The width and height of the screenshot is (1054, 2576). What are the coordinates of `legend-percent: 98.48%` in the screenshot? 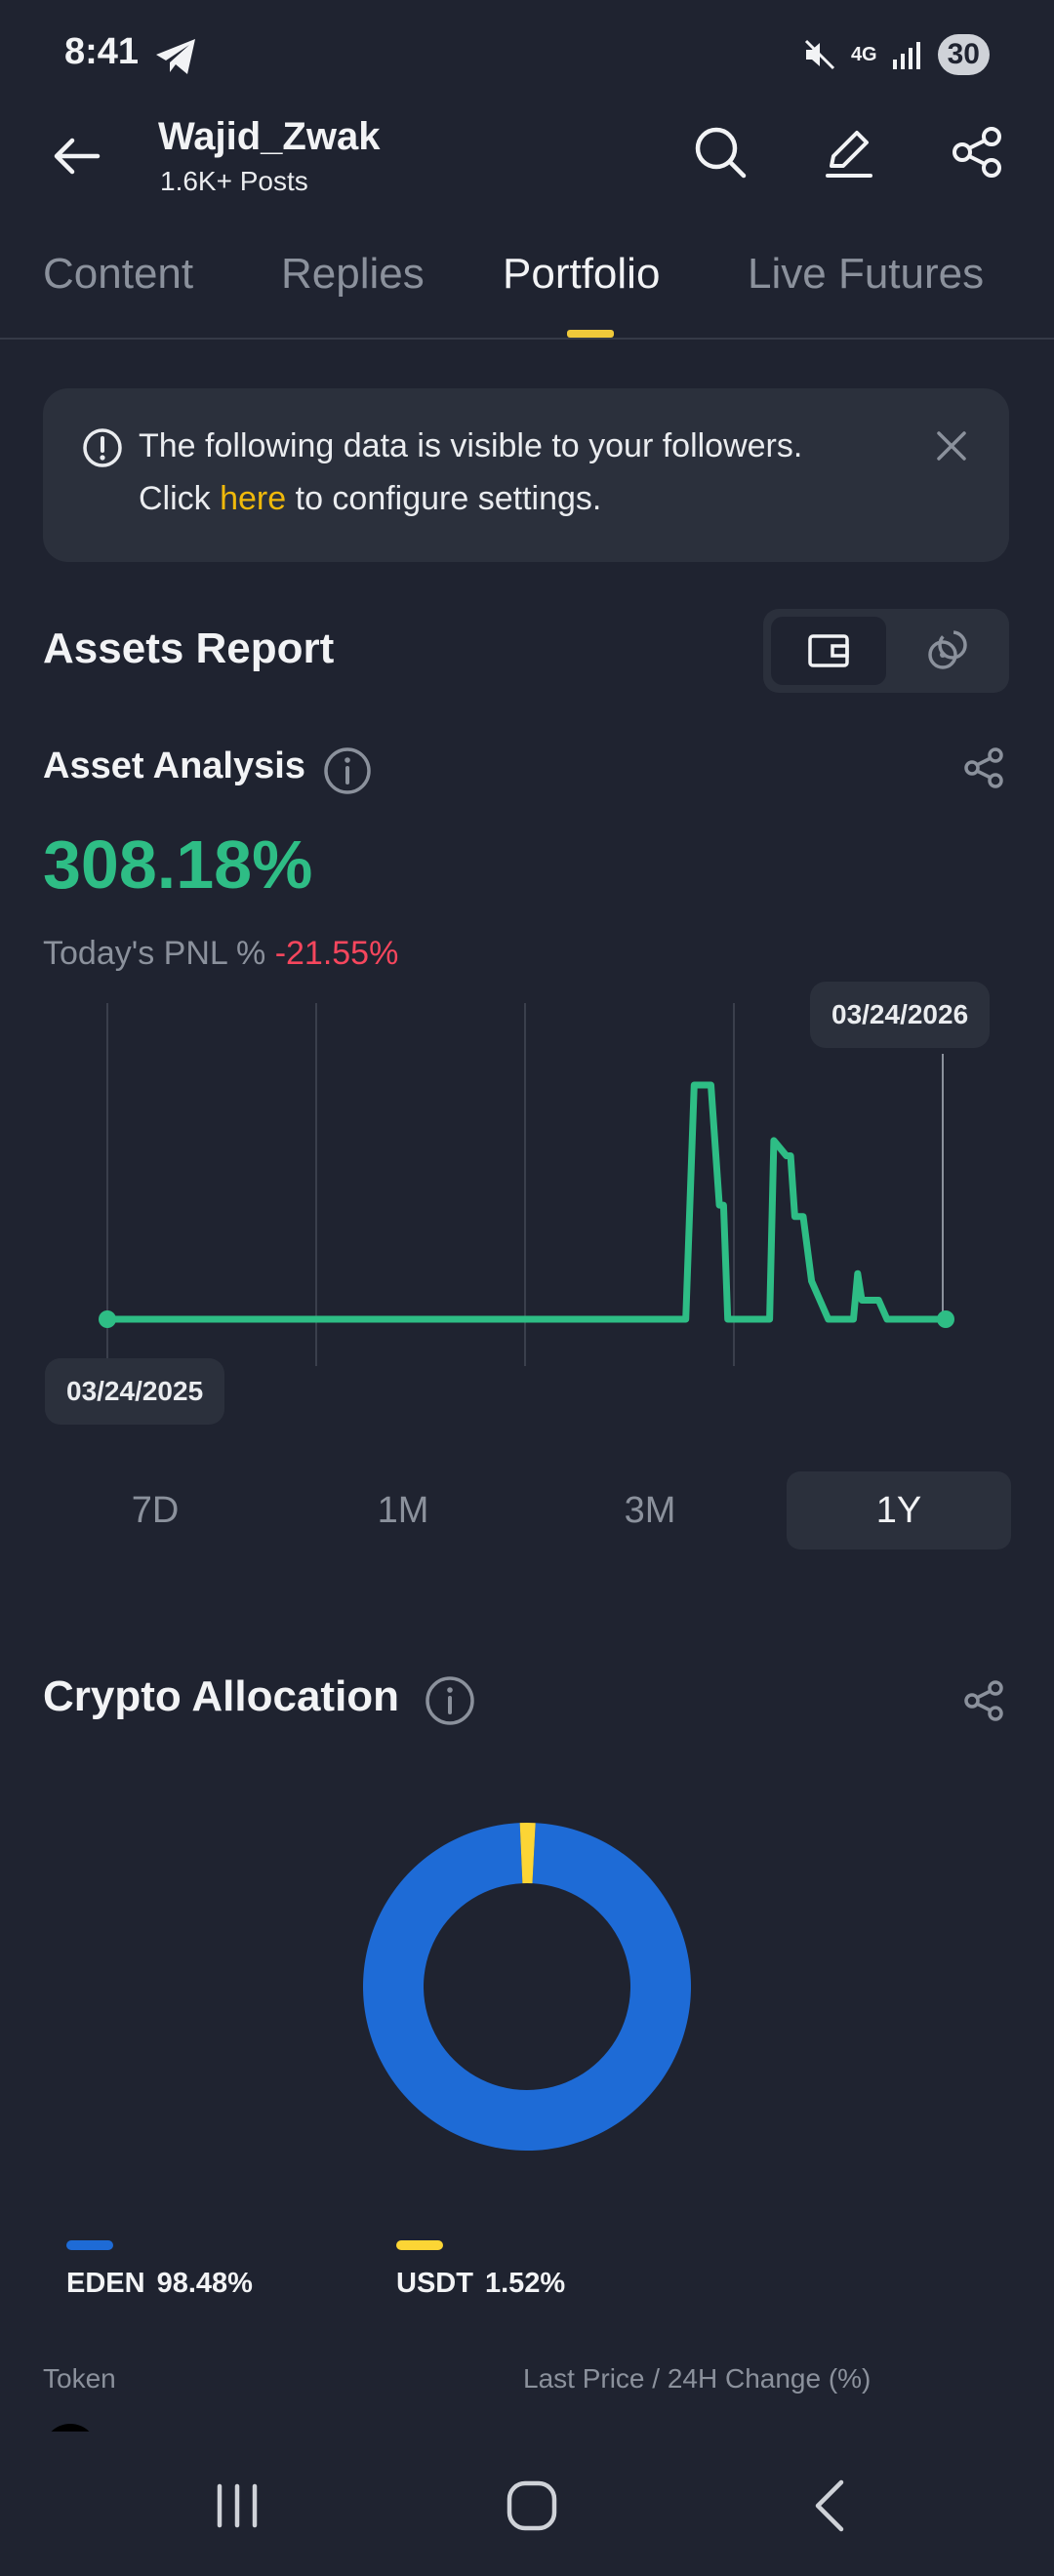 It's located at (204, 2283).